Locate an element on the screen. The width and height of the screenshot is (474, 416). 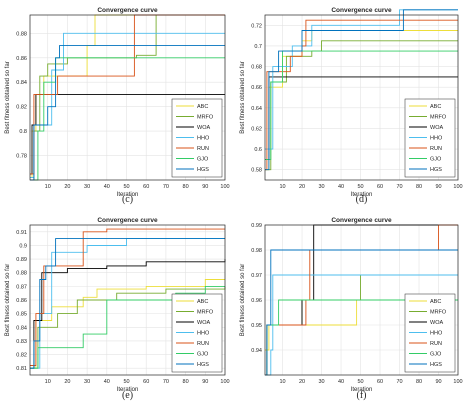
panel-caption: (c) is located at coordinates (127, 199).